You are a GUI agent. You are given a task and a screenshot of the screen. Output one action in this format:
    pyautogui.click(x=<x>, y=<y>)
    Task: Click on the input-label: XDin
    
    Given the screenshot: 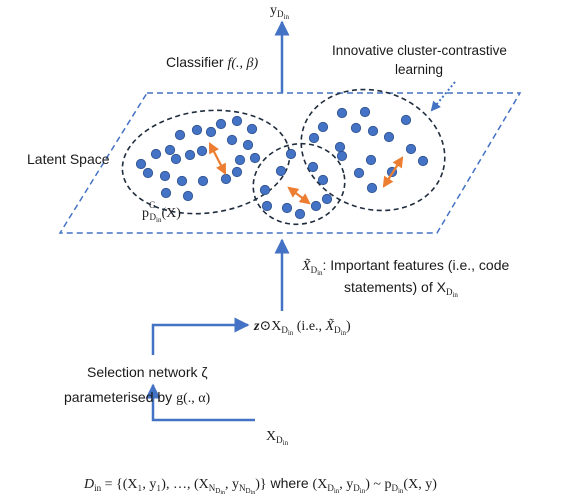 What is the action you would take?
    pyautogui.click(x=277, y=438)
    